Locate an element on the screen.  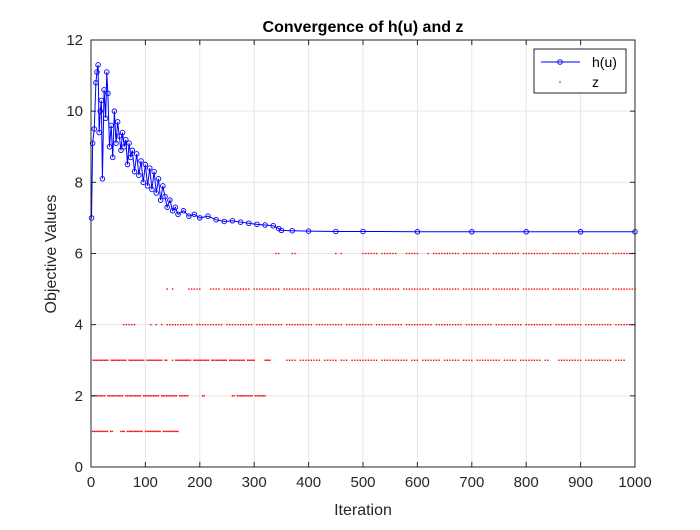
y-tick-label: 6 is located at coordinates (79, 254).